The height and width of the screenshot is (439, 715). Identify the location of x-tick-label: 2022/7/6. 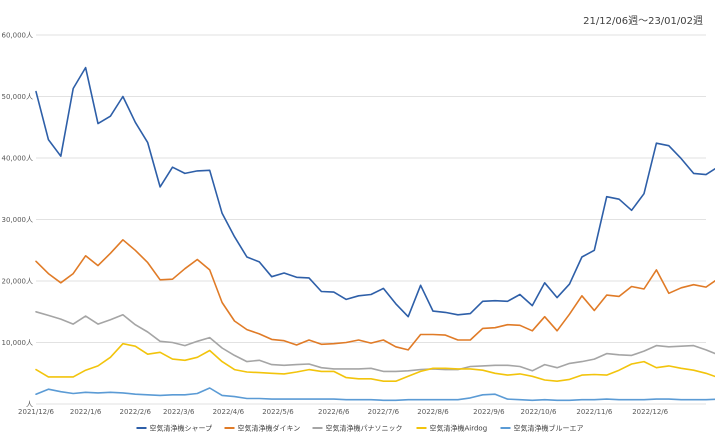
(384, 412).